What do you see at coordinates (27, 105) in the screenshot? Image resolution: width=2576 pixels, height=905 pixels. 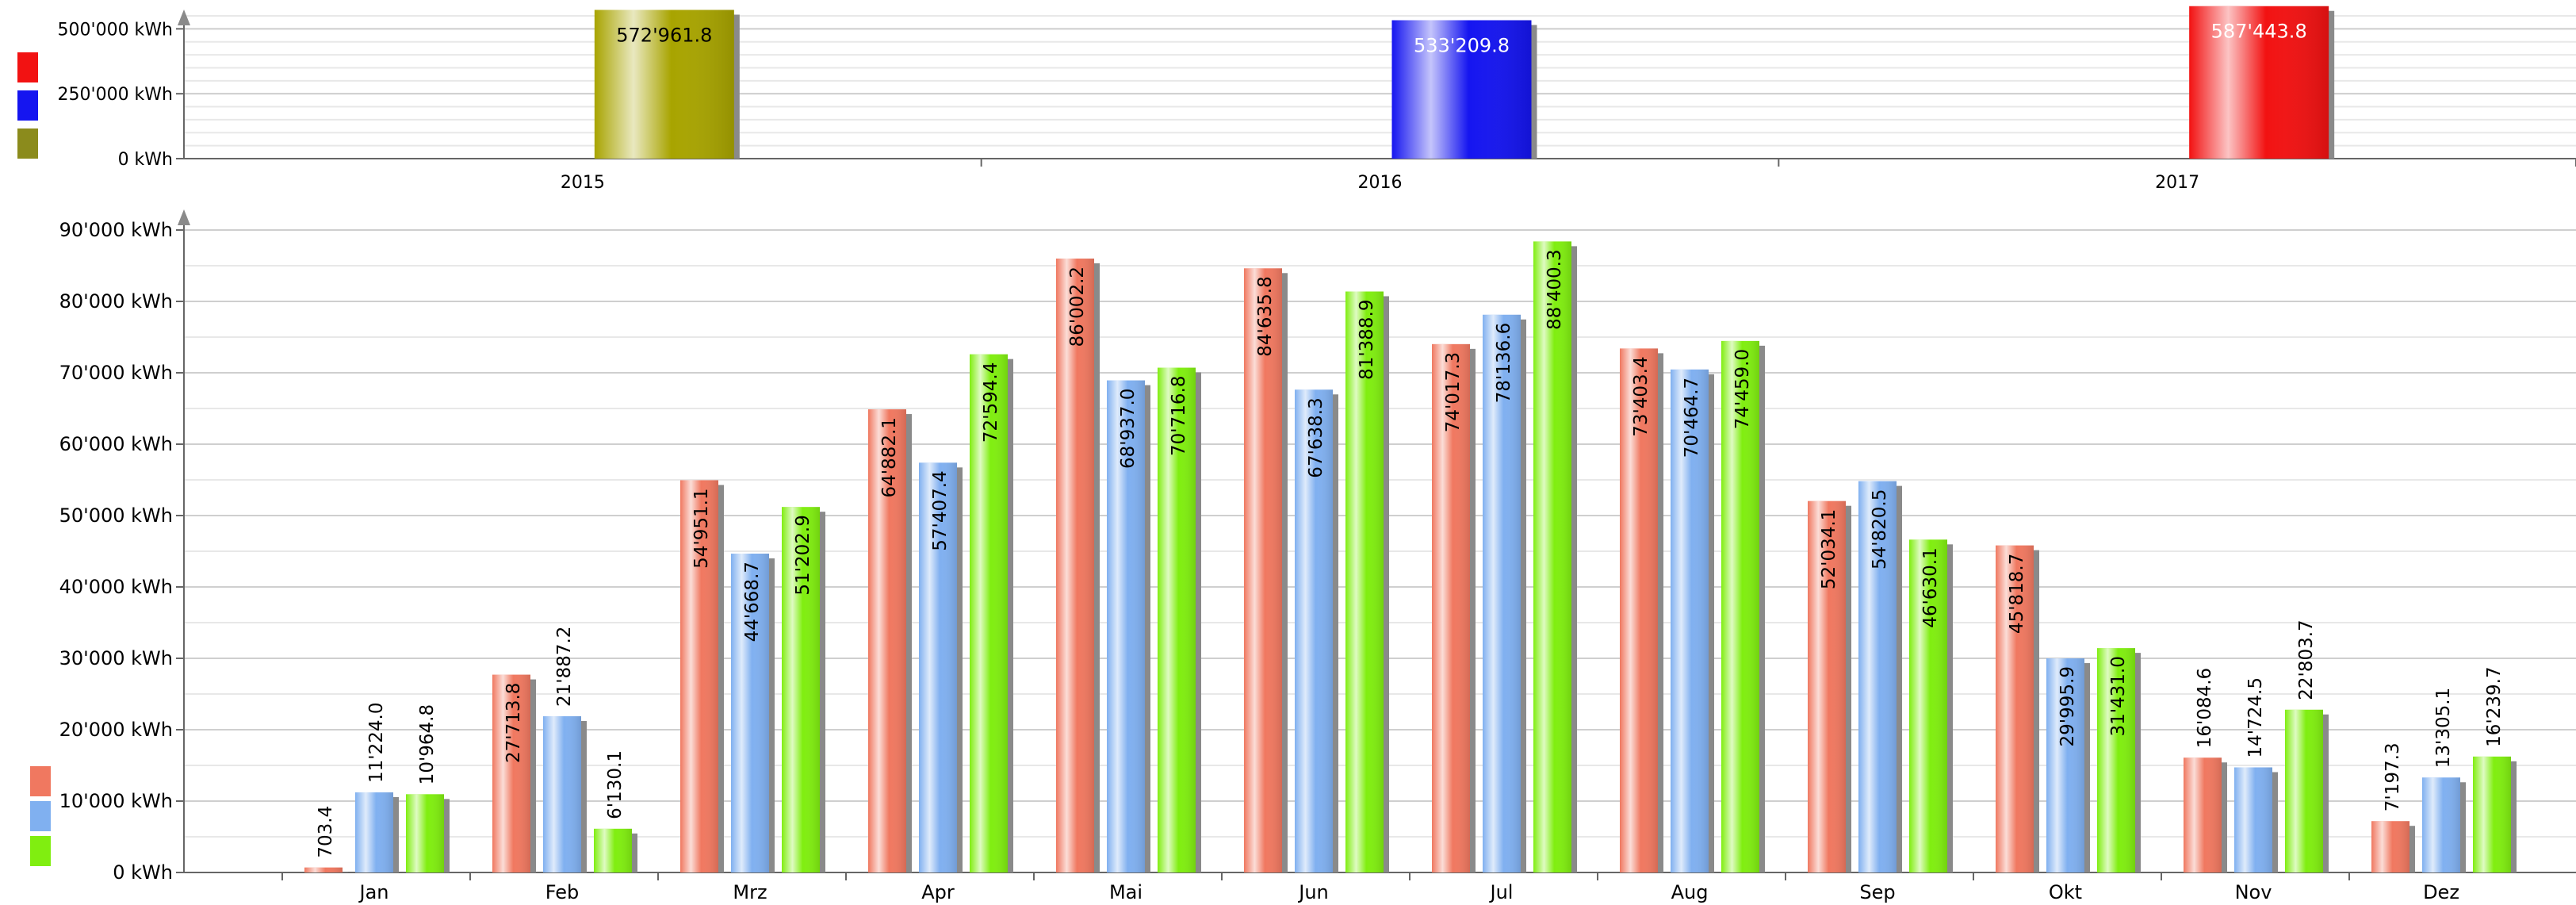 I see `yearly-legend` at bounding box center [27, 105].